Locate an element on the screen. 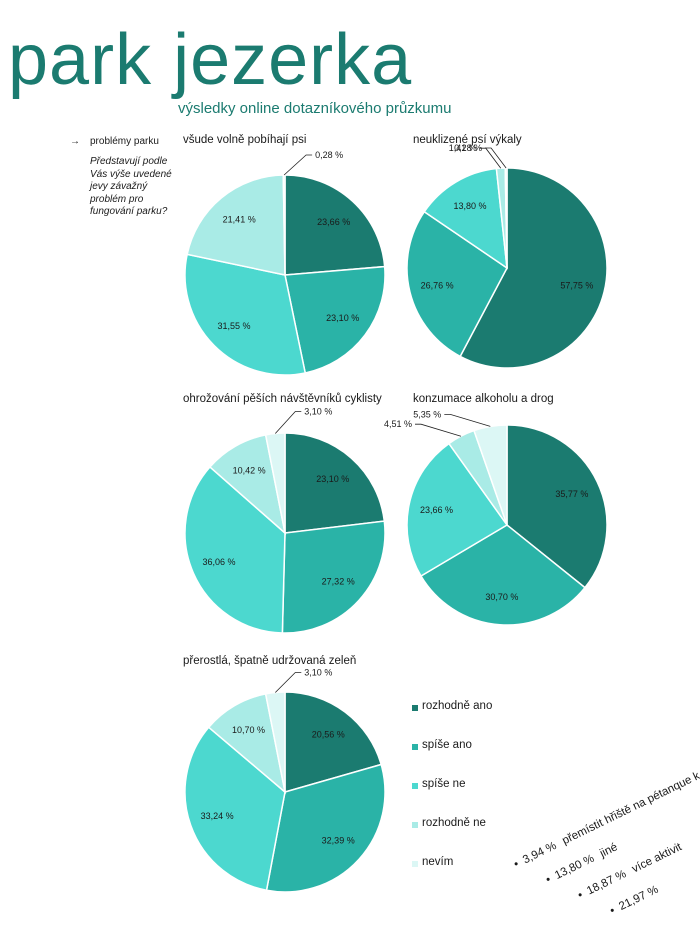  arrow-right-icon: → is located at coordinates (75, 141).